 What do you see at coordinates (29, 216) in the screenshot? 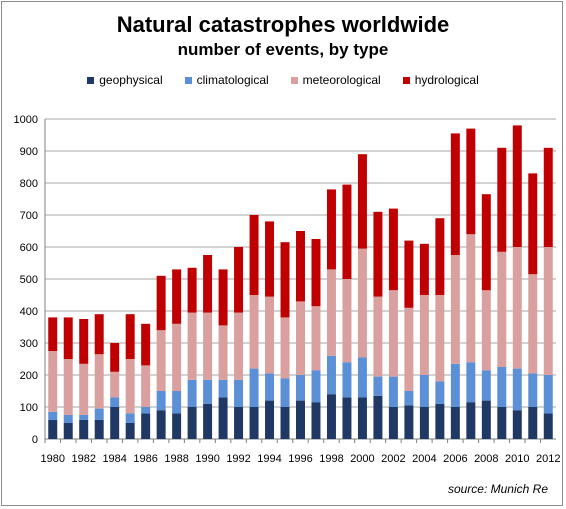
I see `y-tick-label: 700` at bounding box center [29, 216].